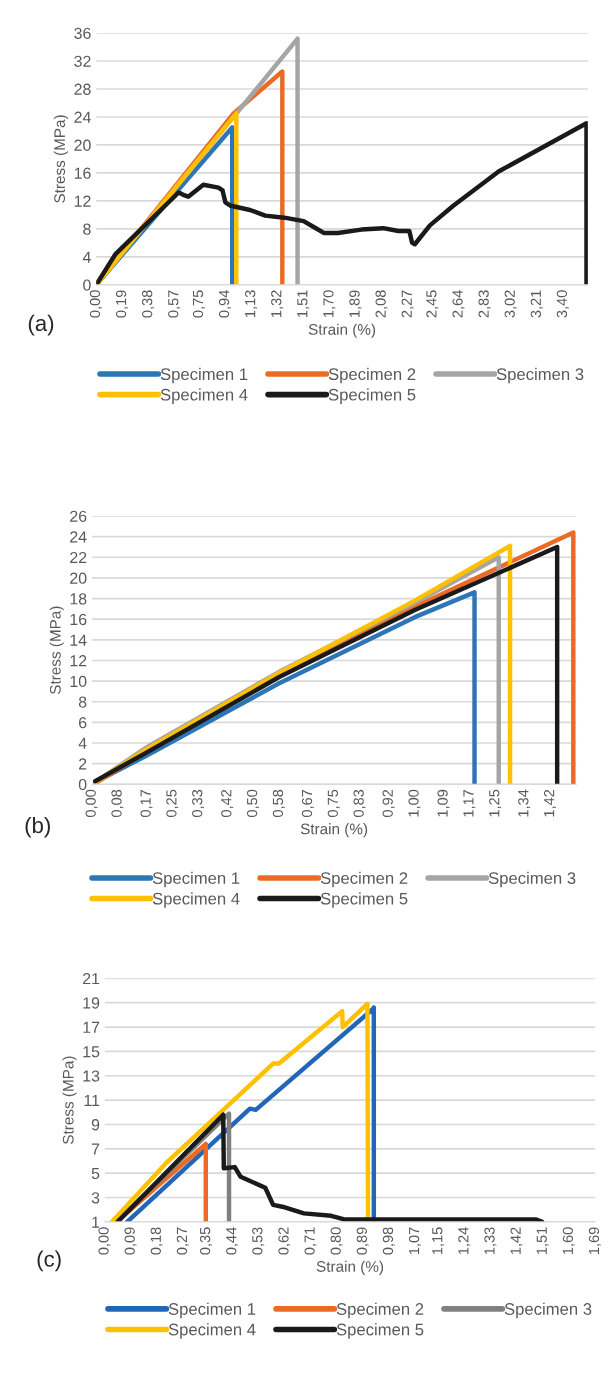 The height and width of the screenshot is (1376, 613). I want to click on x-tick-label: 0,94, so click(224, 304).